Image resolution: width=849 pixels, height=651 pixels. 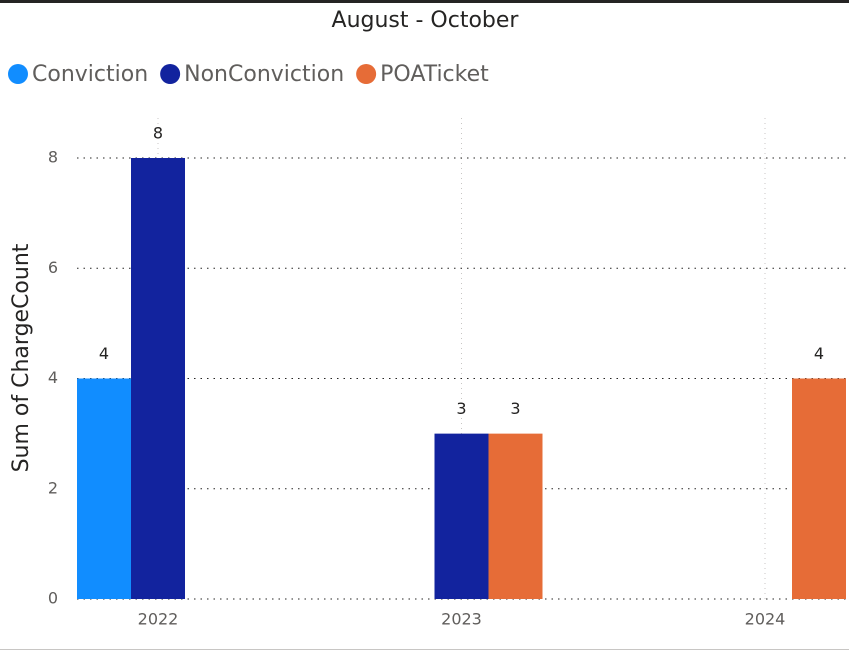 What do you see at coordinates (53, 377) in the screenshot?
I see `y-tick-label: 4` at bounding box center [53, 377].